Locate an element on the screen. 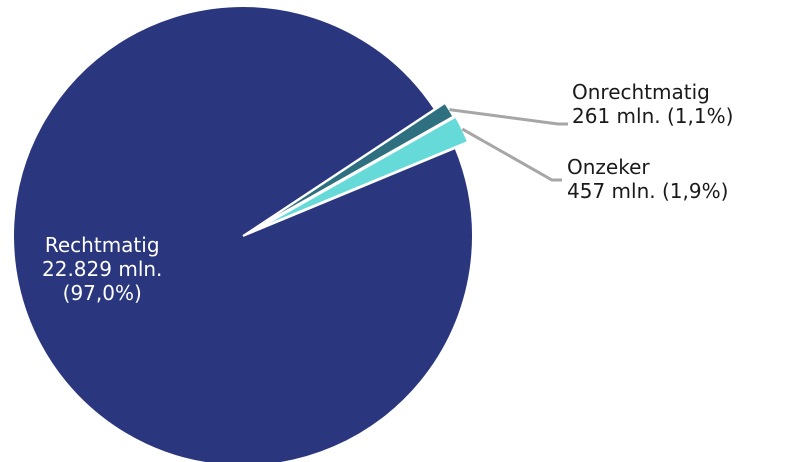 This screenshot has width=790, height=462. leader-lines is located at coordinates (508, 145).